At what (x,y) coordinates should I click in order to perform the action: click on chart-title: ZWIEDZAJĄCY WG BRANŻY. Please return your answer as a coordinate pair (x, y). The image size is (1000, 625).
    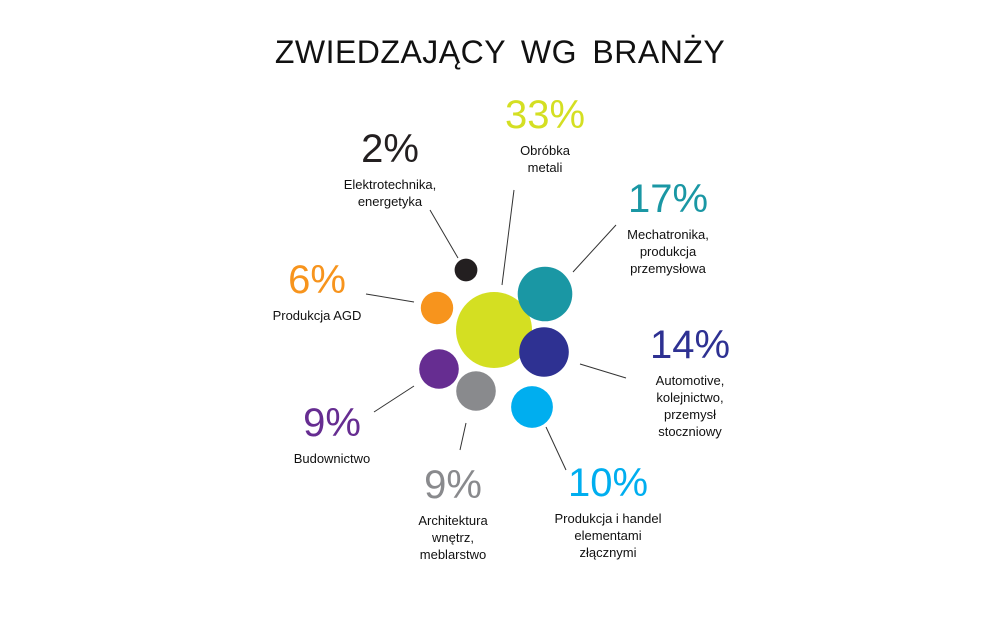
    Looking at the image, I should click on (500, 52).